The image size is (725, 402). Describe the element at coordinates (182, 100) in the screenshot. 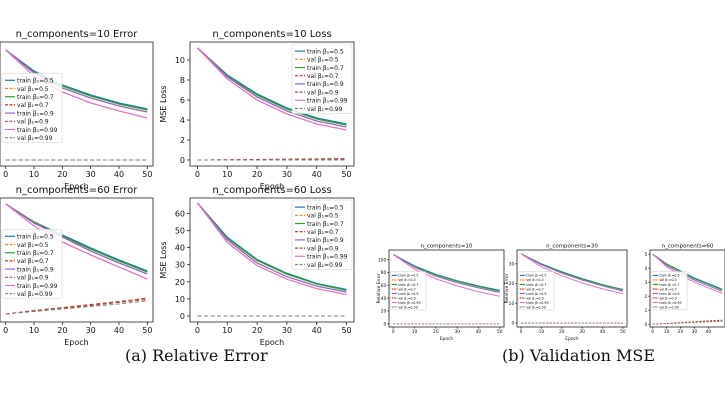

I see `y-tick-label: 6` at that location.